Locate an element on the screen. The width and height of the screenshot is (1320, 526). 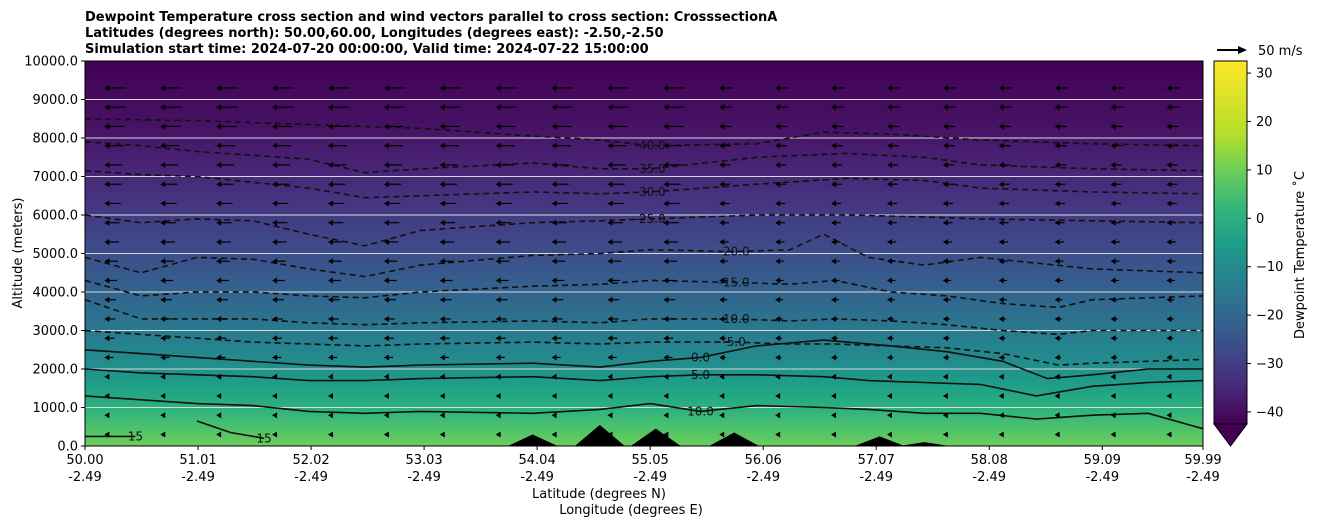
contour-label: -25.0 is located at coordinates (650, 219).